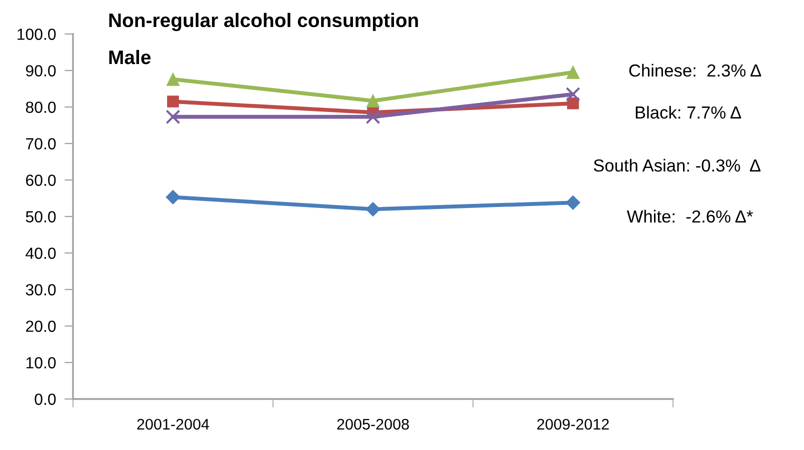 This screenshot has width=804, height=450. What do you see at coordinates (173, 424) in the screenshot?
I see `x-tick-label: 2001-2004` at bounding box center [173, 424].